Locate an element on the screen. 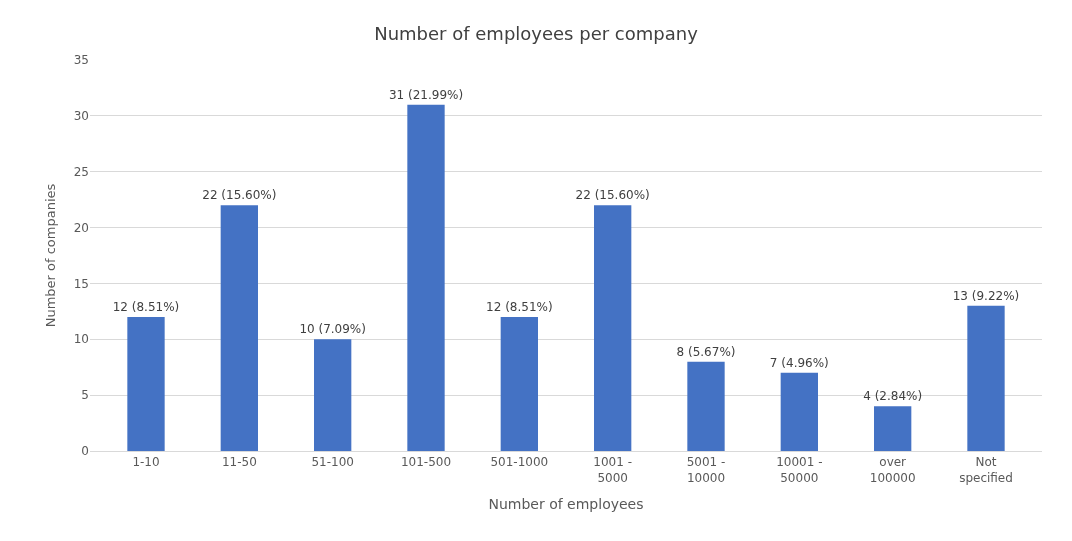  data-label: 10 (7.09%) is located at coordinates (332, 329).